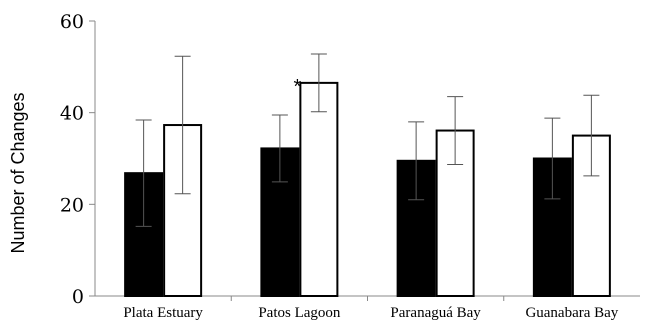 This screenshot has height=320, width=645. Describe the element at coordinates (163, 312) in the screenshot. I see `x-tick-label: Plata Estuary` at that location.